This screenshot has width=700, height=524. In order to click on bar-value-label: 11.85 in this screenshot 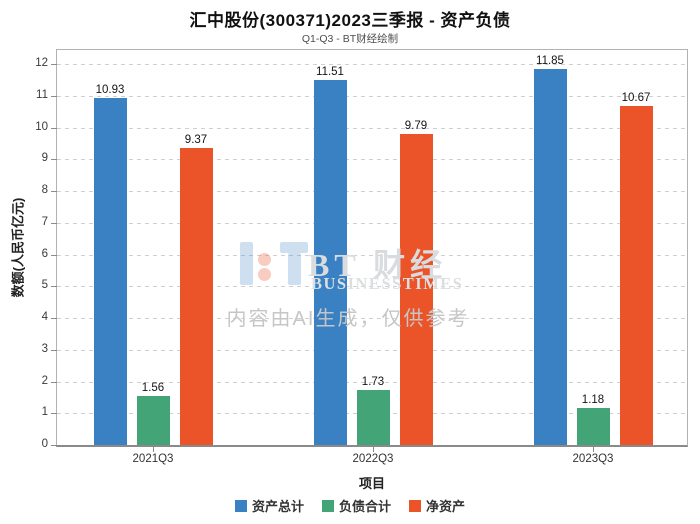, I will do `click(550, 61)`.